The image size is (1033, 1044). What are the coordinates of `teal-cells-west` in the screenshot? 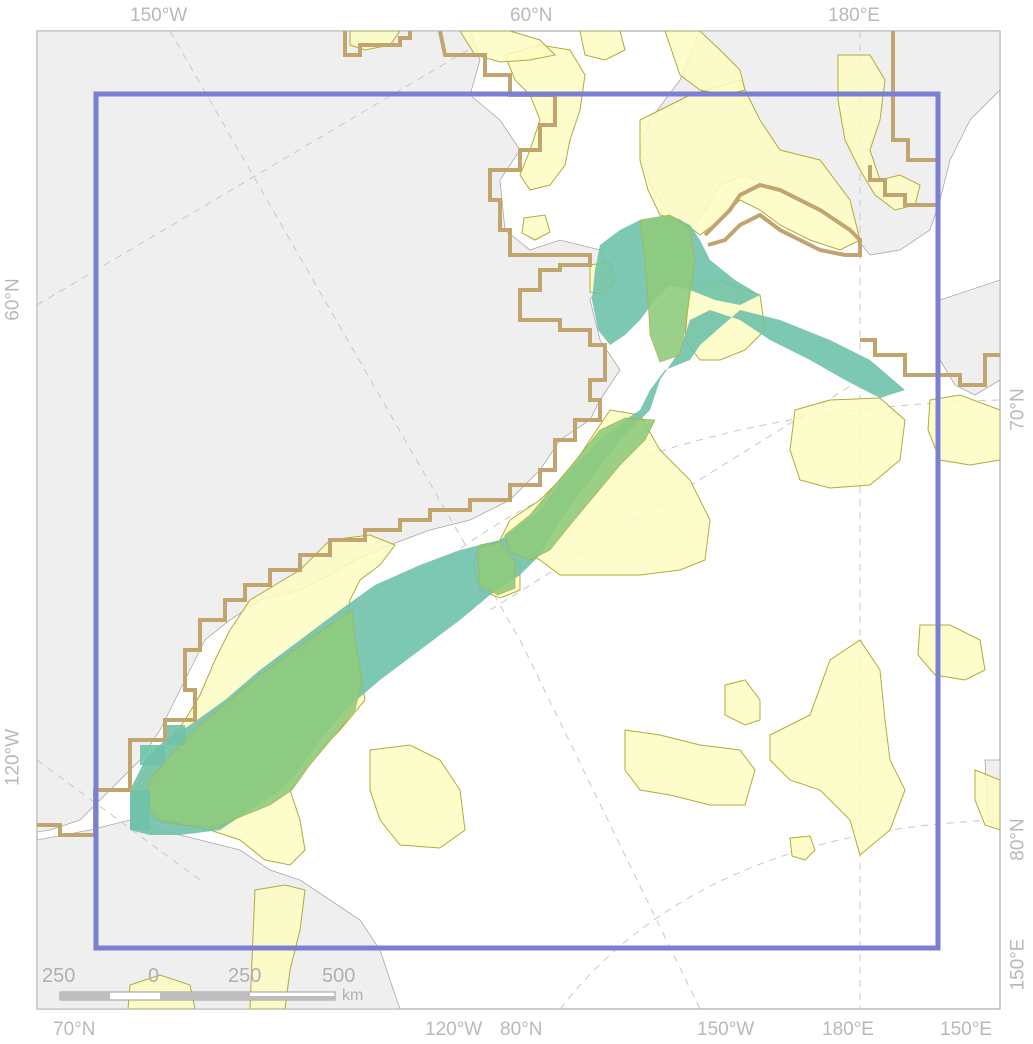 It's located at (157, 777).